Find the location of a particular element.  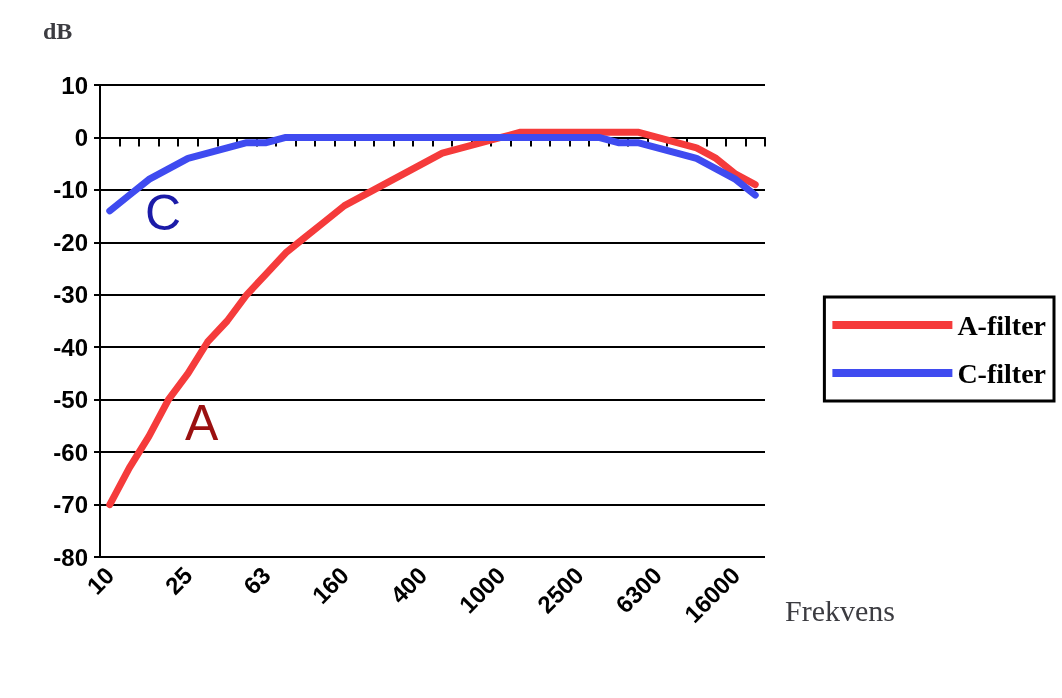

annotation: C is located at coordinates (163, 213).